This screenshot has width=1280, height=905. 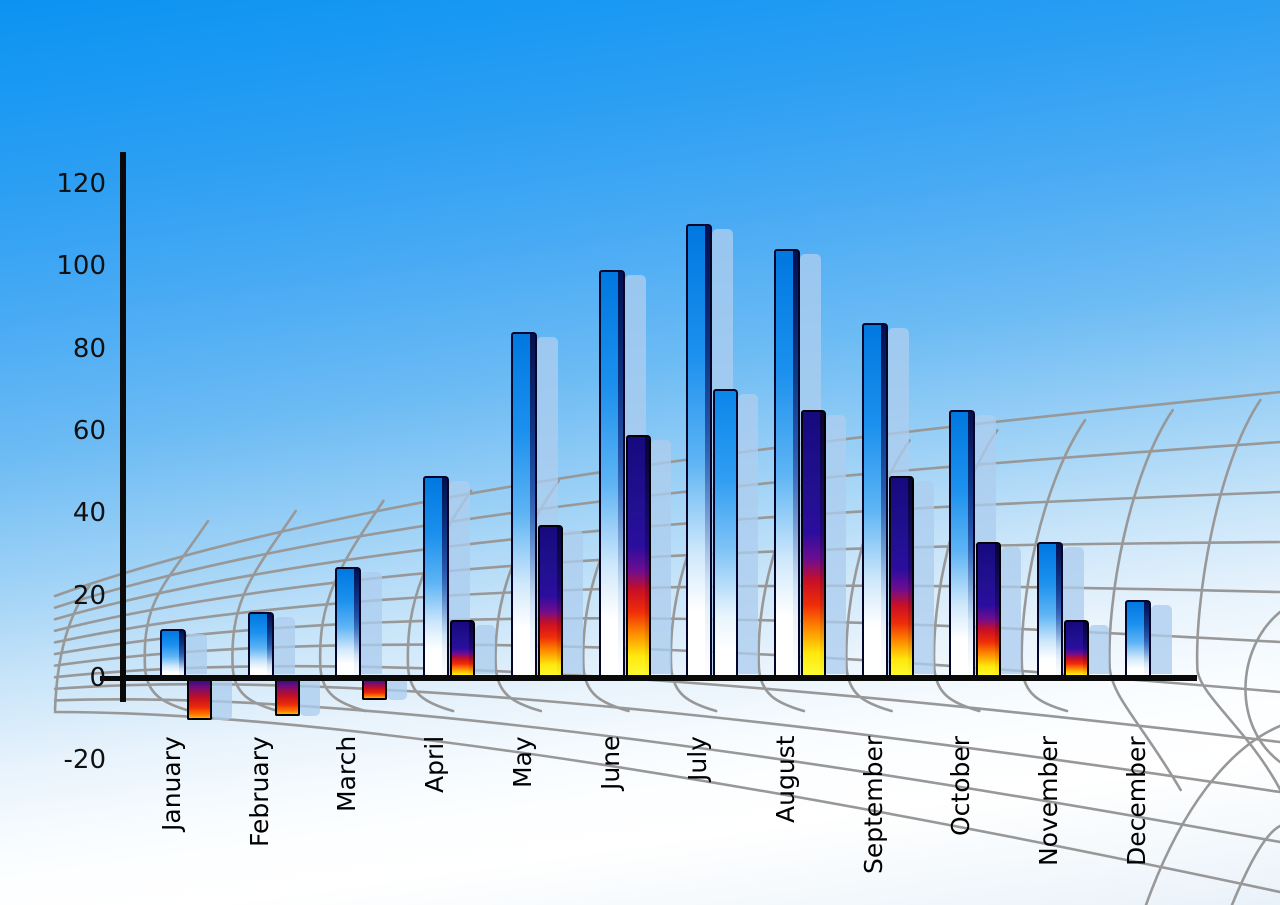 I want to click on x-label-november: November, so click(x=1048, y=801).